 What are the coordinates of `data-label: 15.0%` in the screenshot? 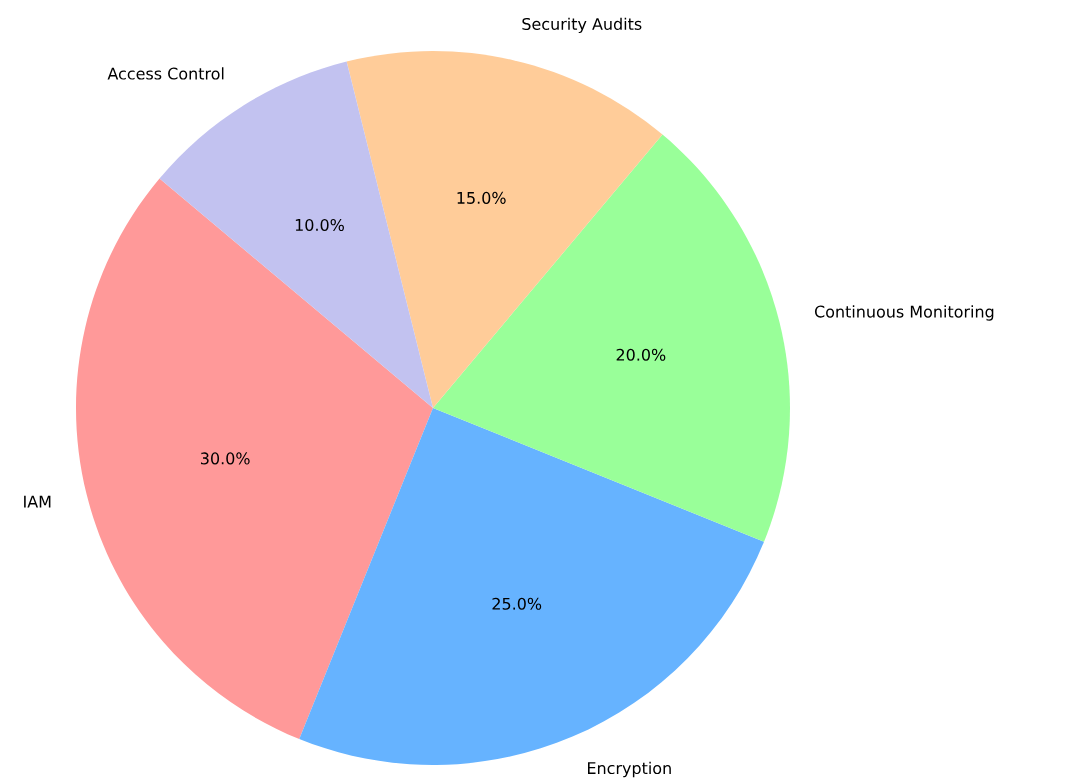 It's located at (481, 197).